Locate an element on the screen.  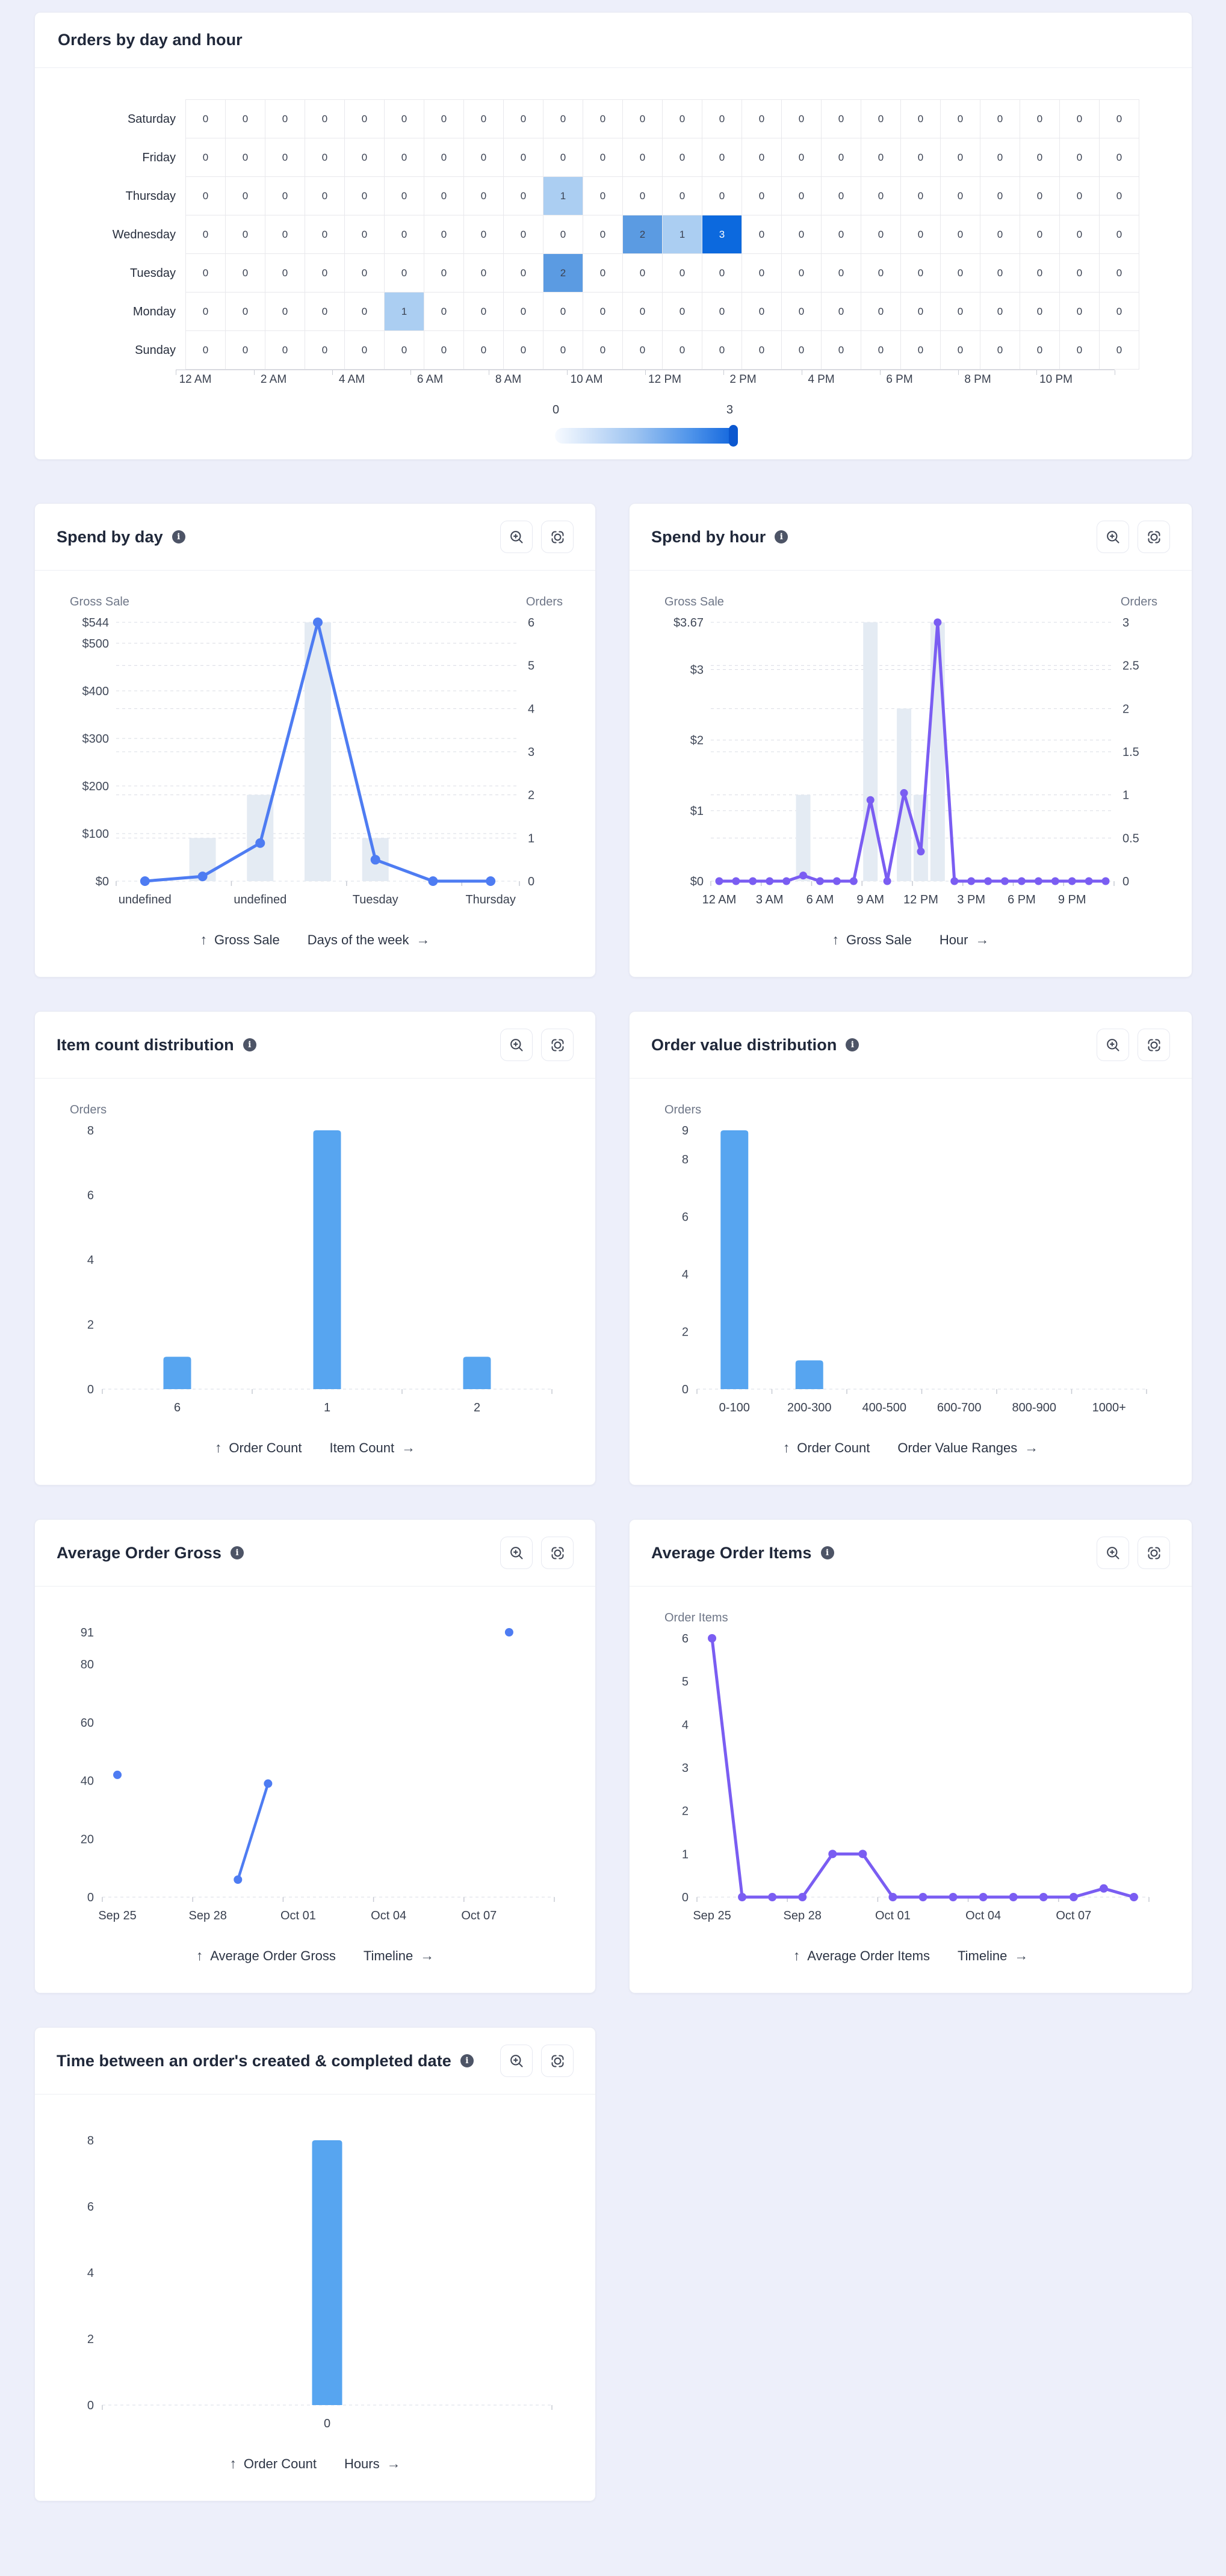
heatmap-row: Wednesday 0 0 0 0 0 0 0 0 0 0 0 2 1 3 0 0 0 0 0 0 0 0 0 0 is located at coordinates (599, 234).